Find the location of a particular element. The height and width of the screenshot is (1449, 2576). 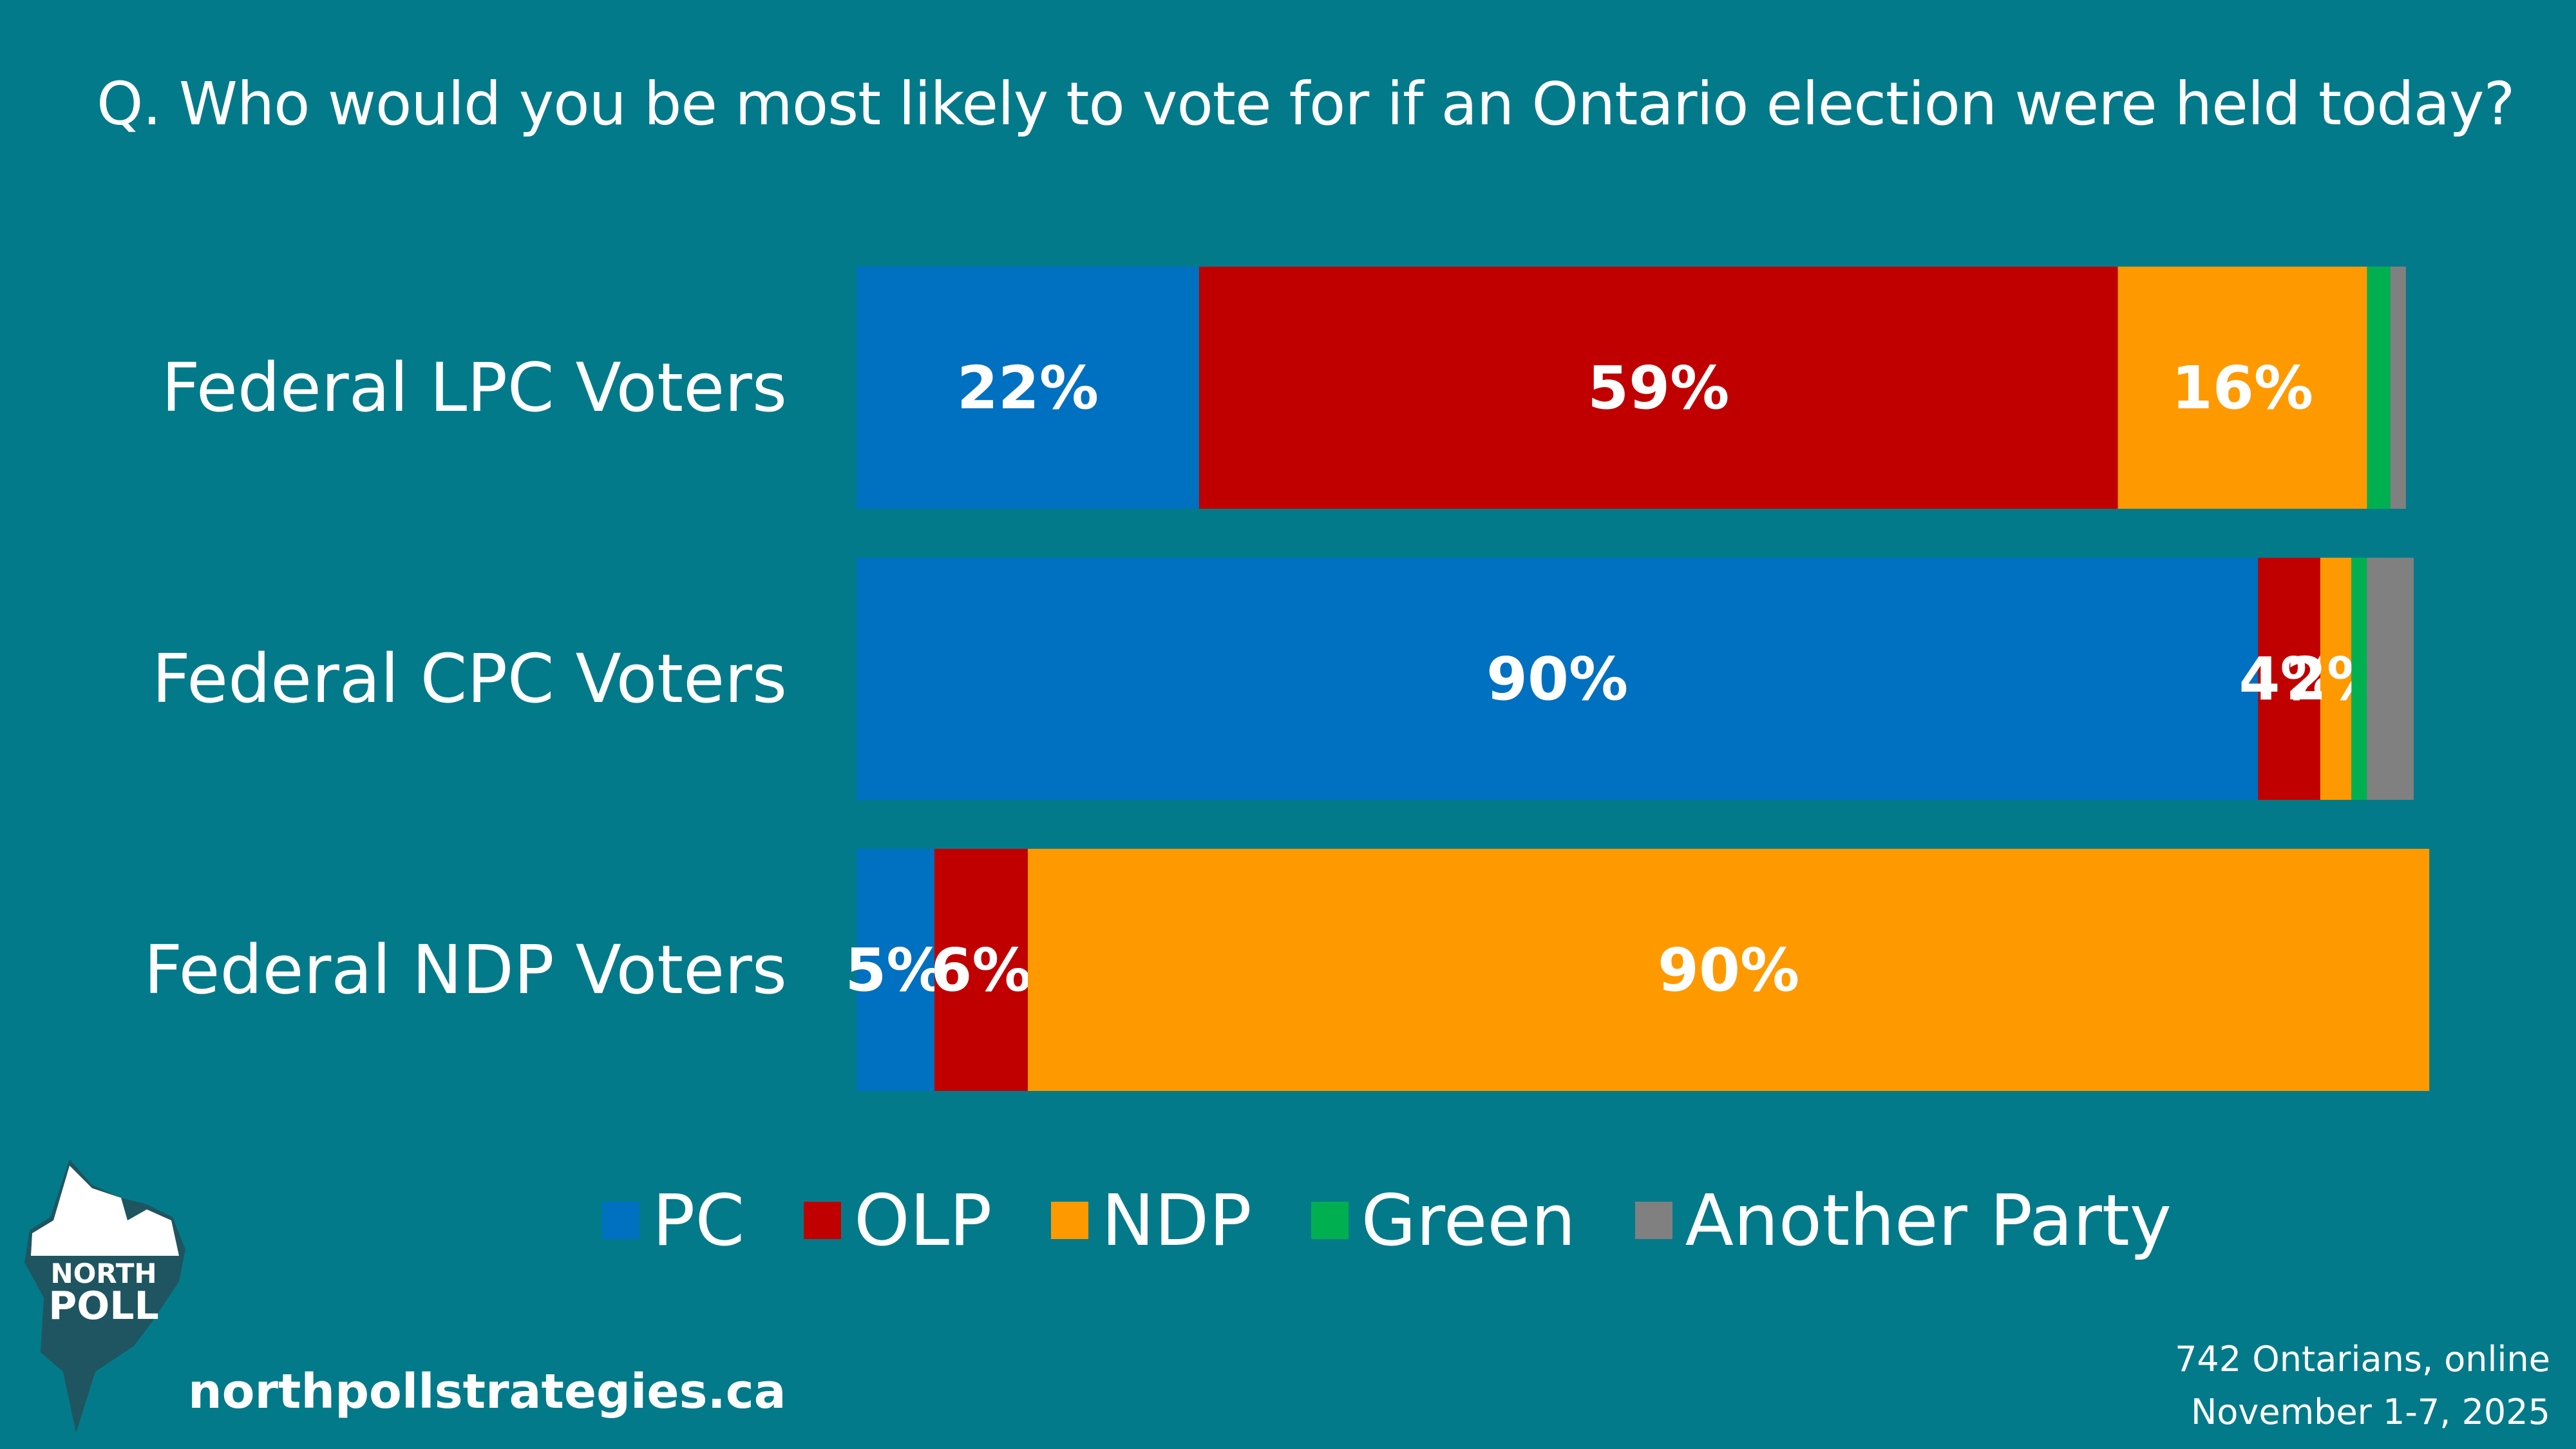

bar-row-federal-lpc-voters: Federal LPC Voters 22% 59% 16% is located at coordinates (1284, 388).